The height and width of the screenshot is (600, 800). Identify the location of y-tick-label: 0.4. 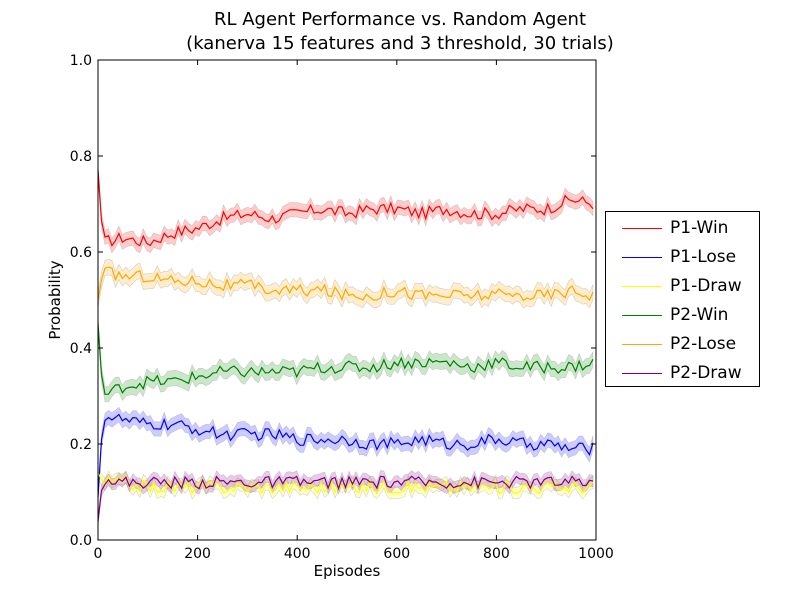
(81, 349).